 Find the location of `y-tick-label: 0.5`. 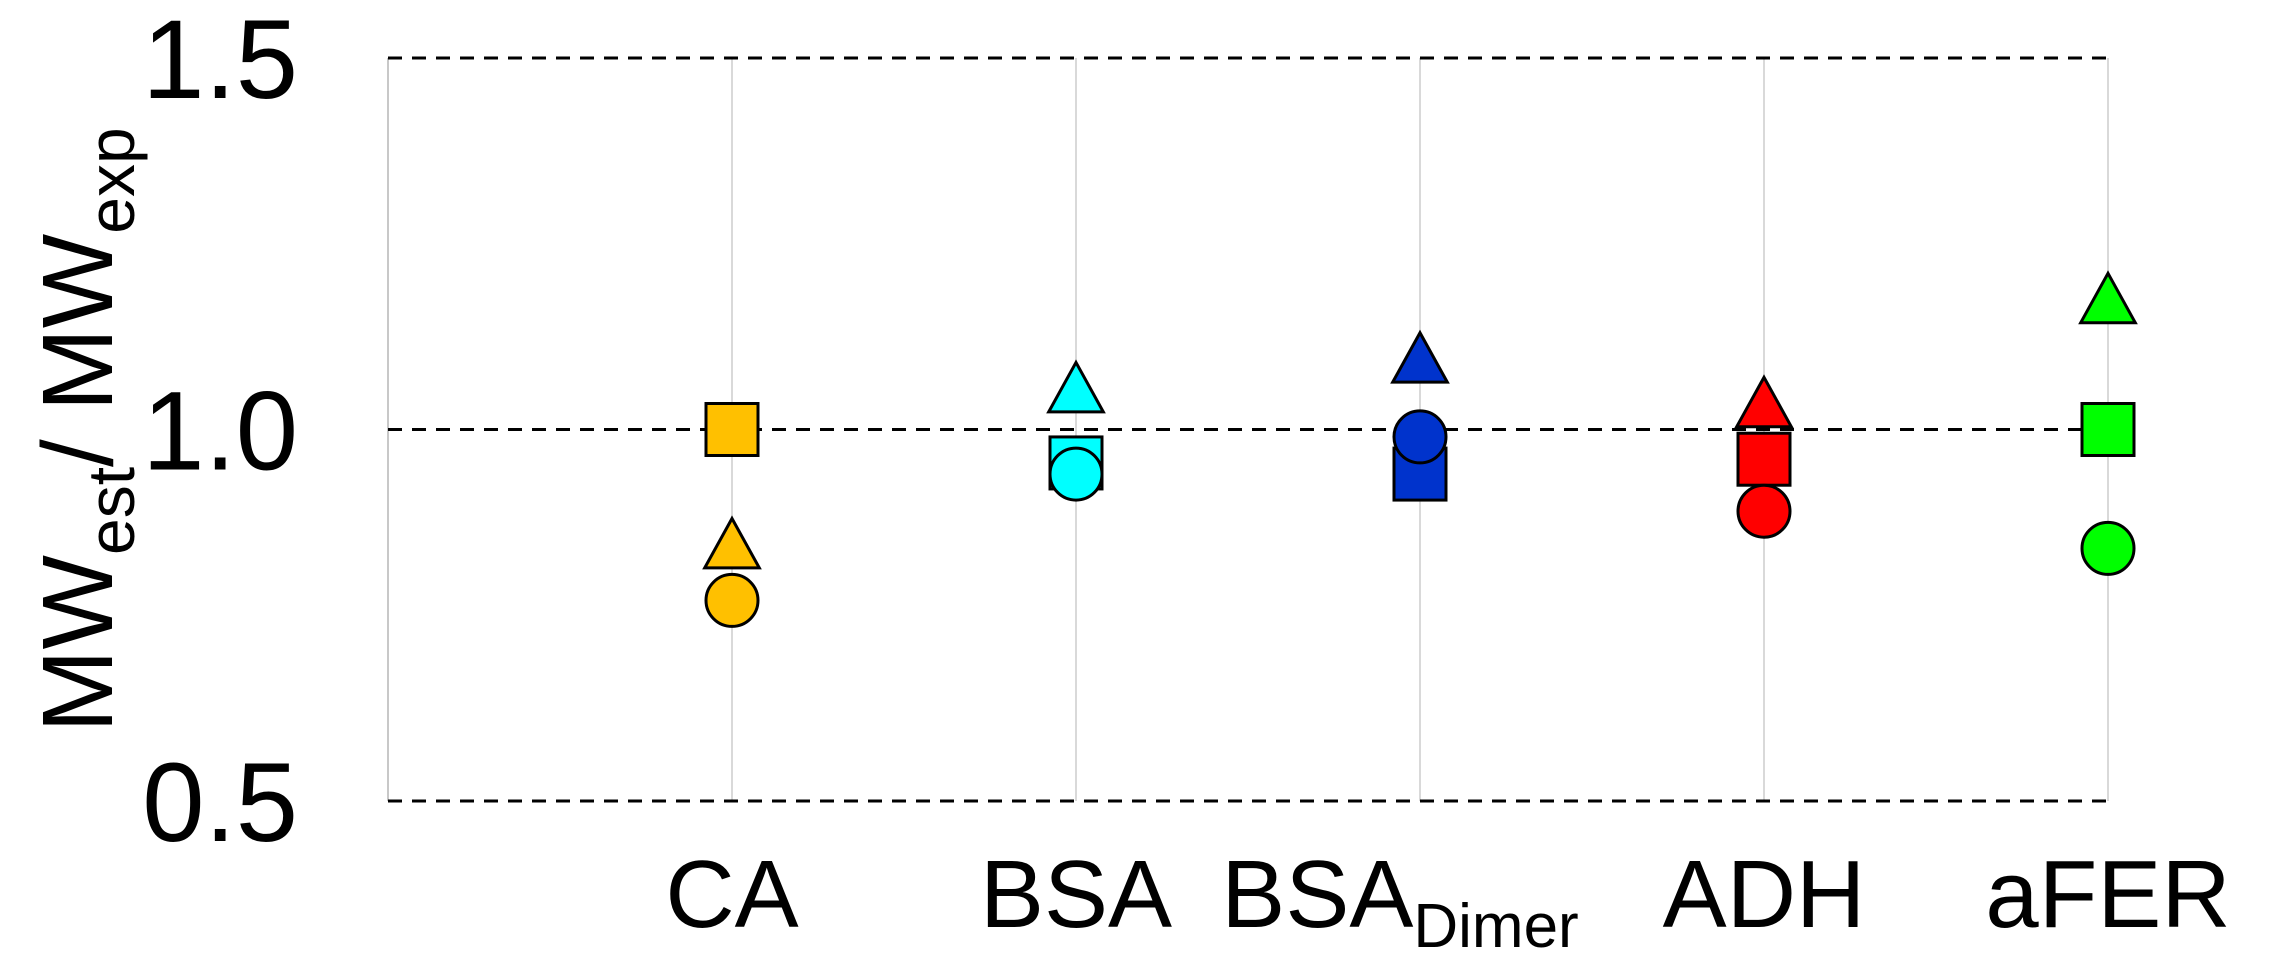

y-tick-label: 0.5 is located at coordinates (220, 802).